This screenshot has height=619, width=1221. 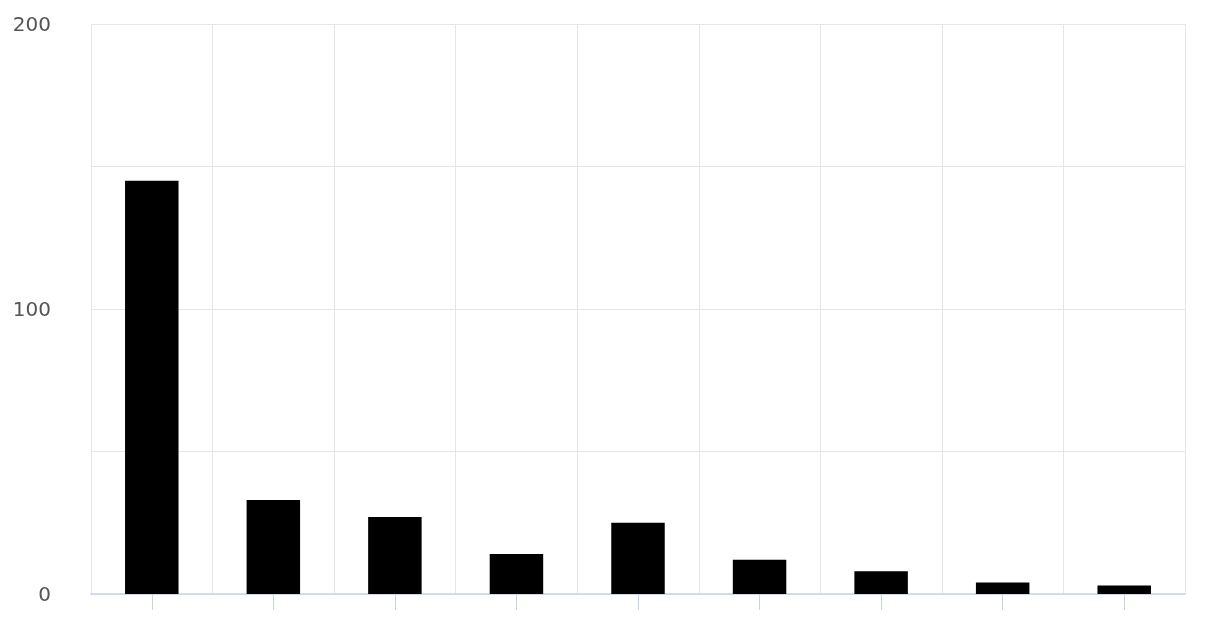 I want to click on y-tick-label: 100, so click(x=31, y=309).